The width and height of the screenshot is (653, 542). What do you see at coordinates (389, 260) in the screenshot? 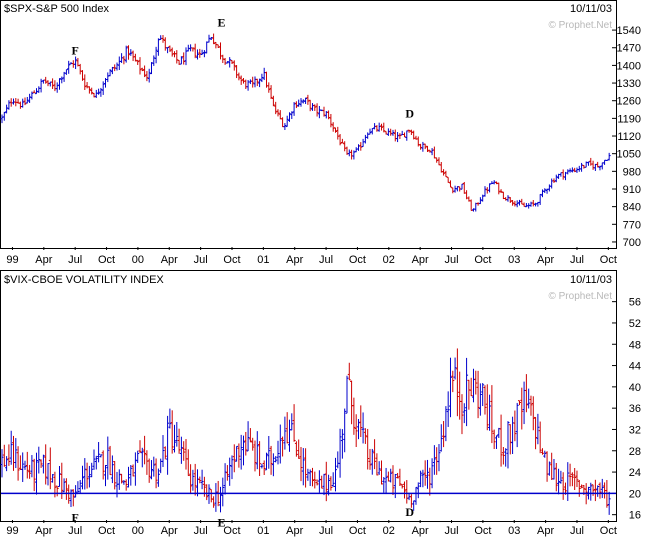
I see `spx-x-tick-label: 02` at bounding box center [389, 260].